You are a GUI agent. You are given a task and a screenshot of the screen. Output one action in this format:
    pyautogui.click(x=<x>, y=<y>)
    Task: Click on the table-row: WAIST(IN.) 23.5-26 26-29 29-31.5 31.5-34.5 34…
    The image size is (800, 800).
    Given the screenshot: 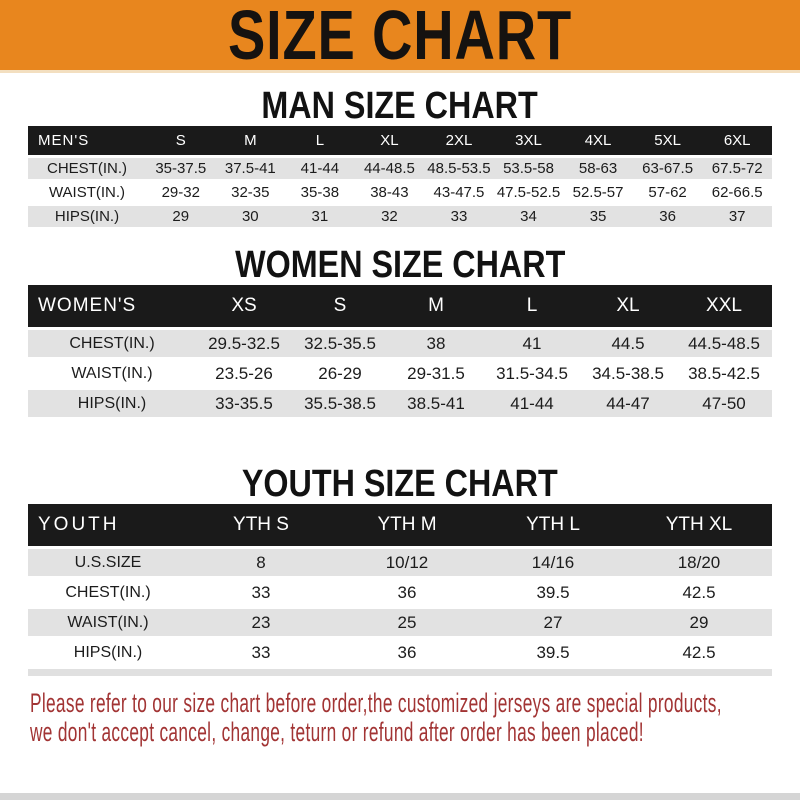 What is the action you would take?
    pyautogui.click(x=400, y=374)
    